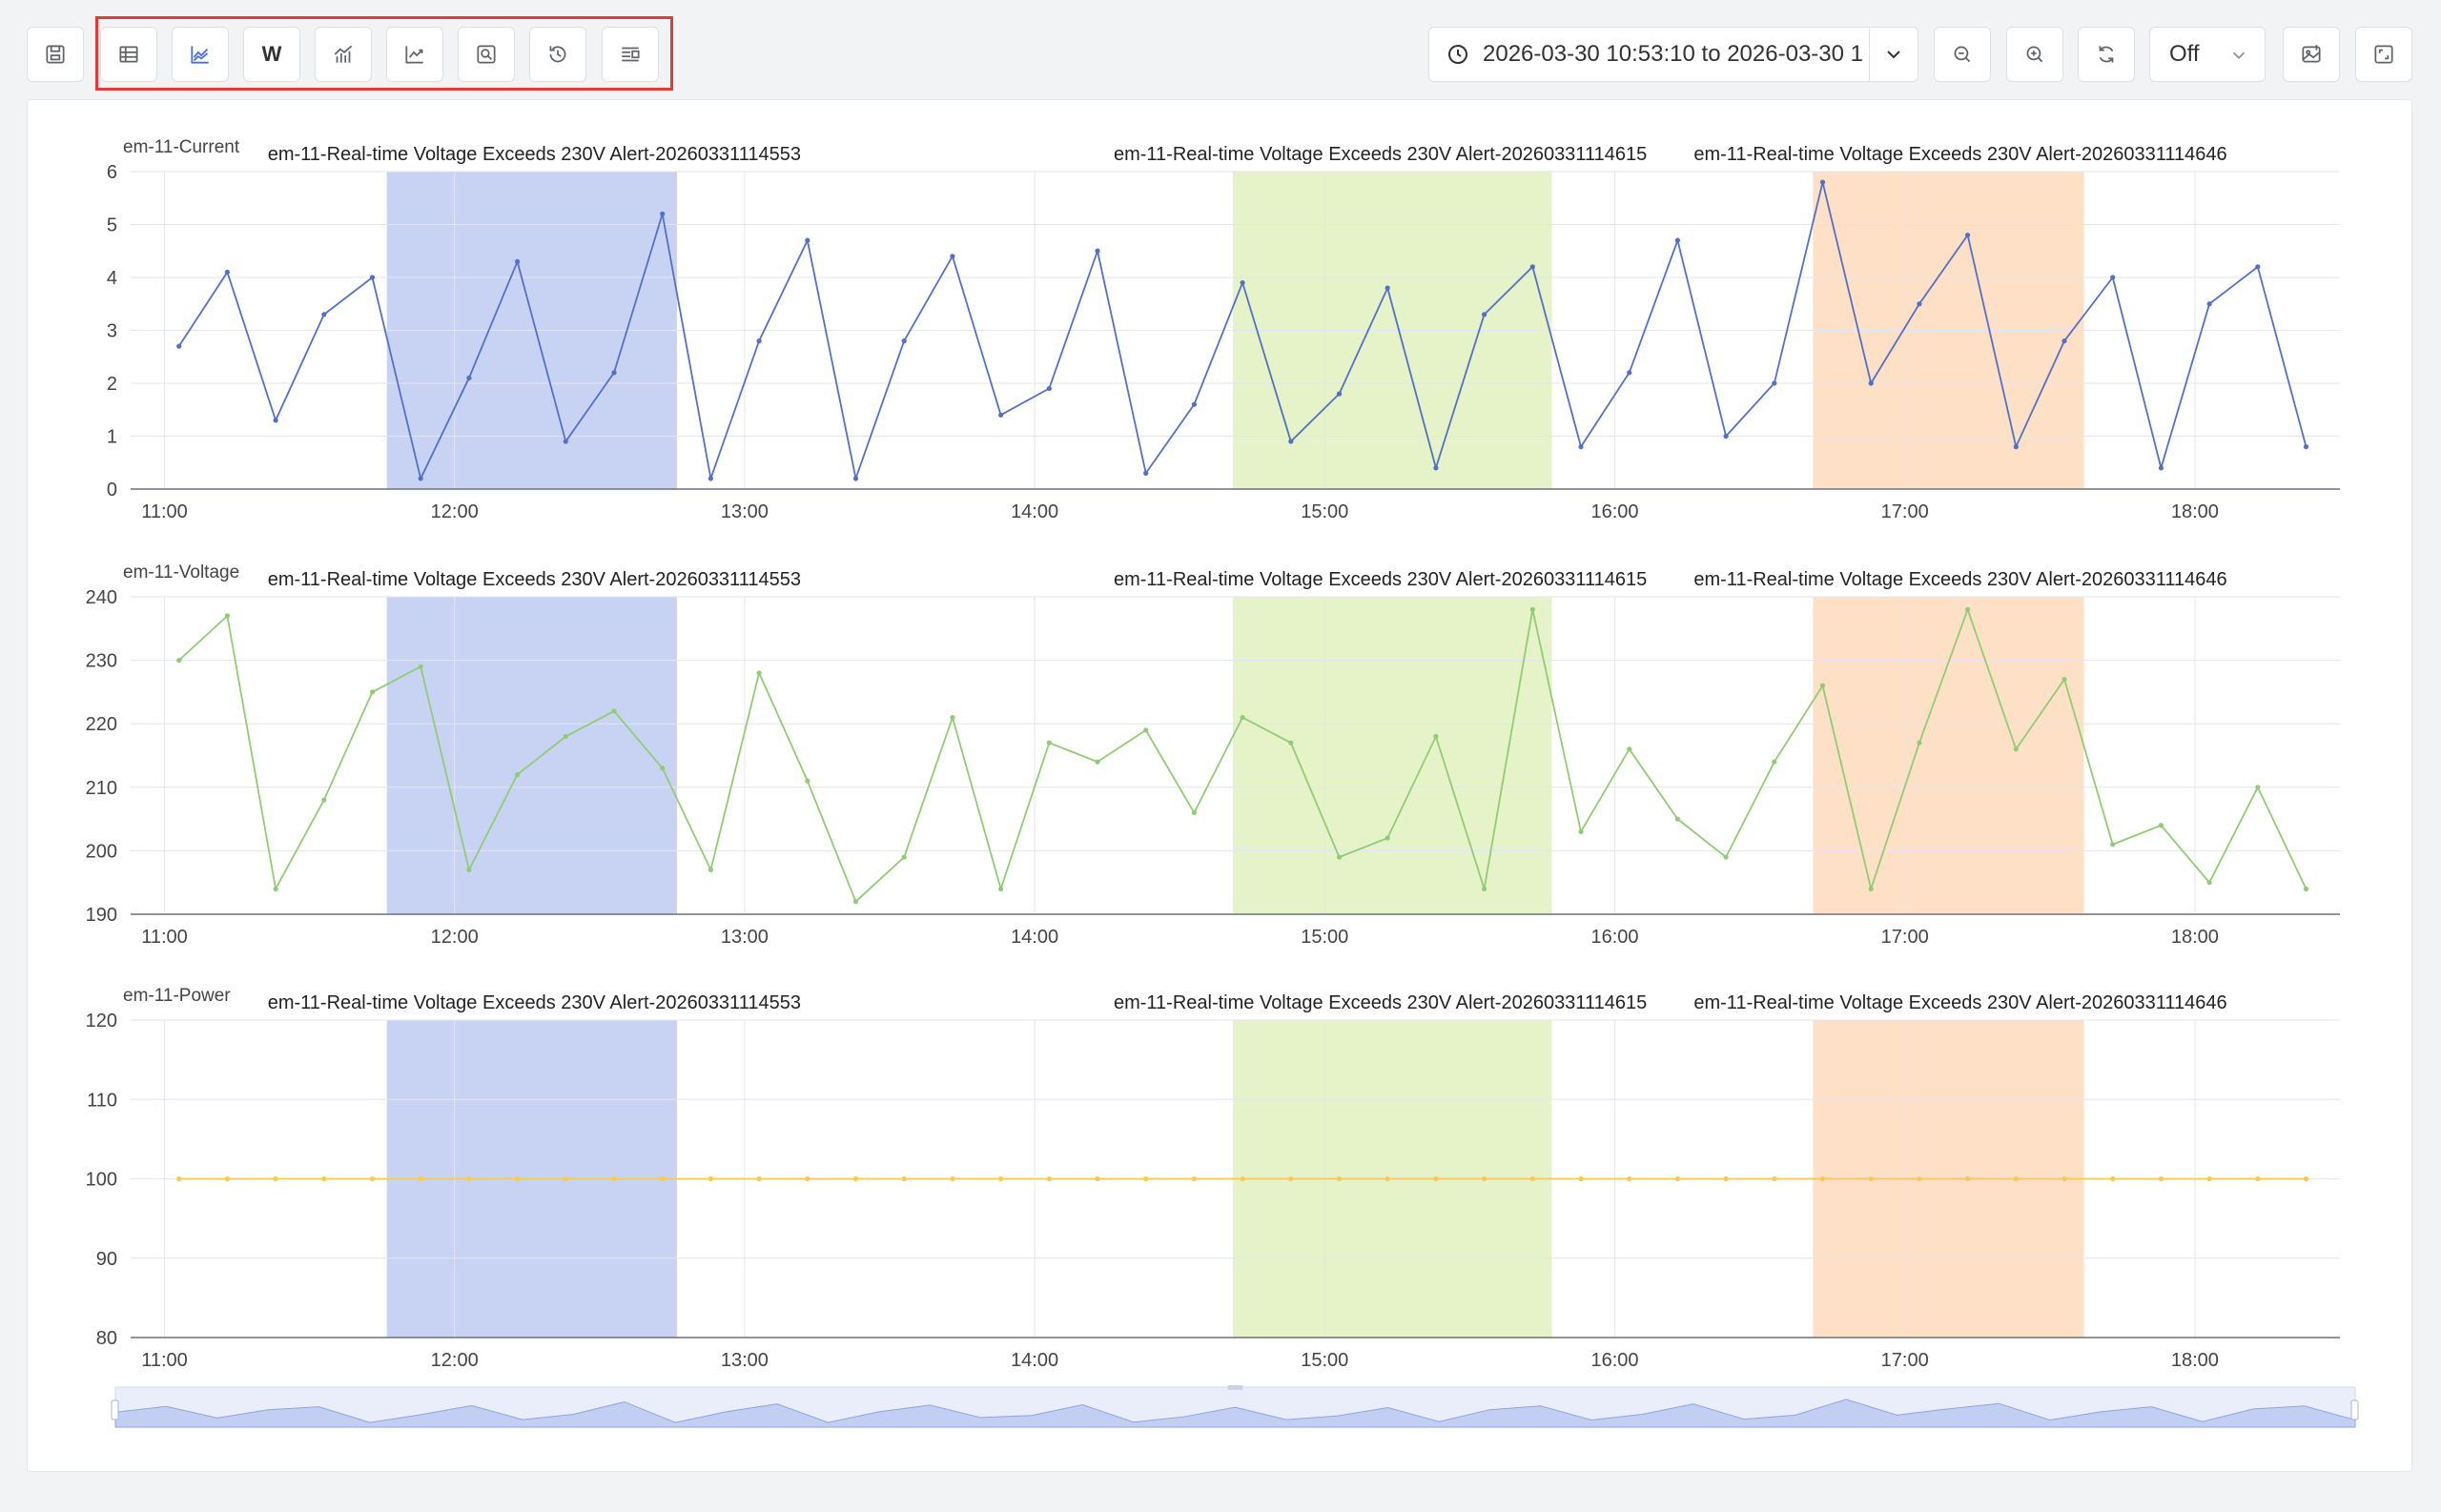  I want to click on x-tick-label: 11:00, so click(164, 1360).